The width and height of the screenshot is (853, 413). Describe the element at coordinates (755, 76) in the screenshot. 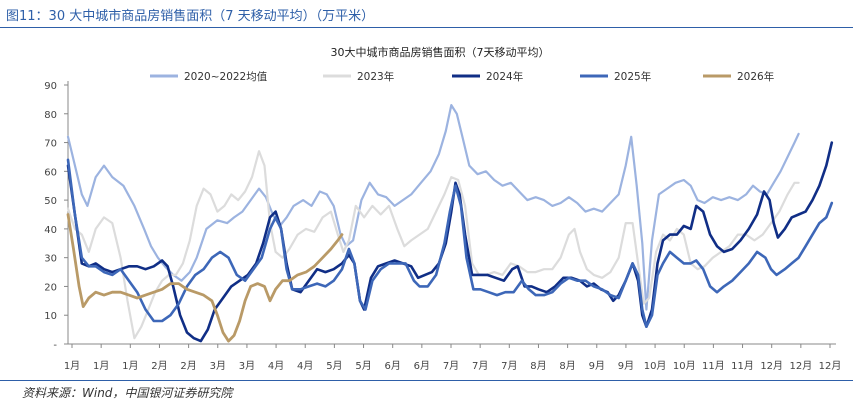

I see `legend-label: 2026年` at that location.